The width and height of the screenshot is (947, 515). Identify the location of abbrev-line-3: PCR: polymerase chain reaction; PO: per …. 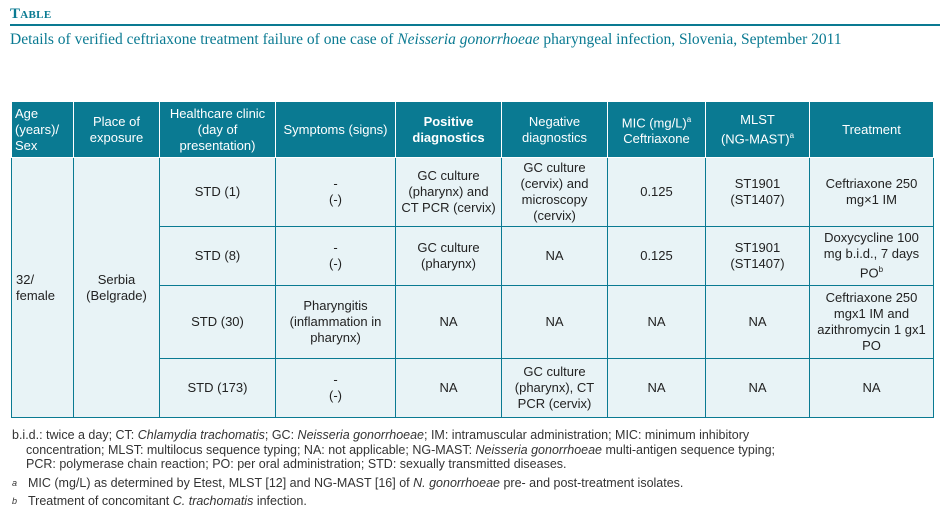
(296, 464).